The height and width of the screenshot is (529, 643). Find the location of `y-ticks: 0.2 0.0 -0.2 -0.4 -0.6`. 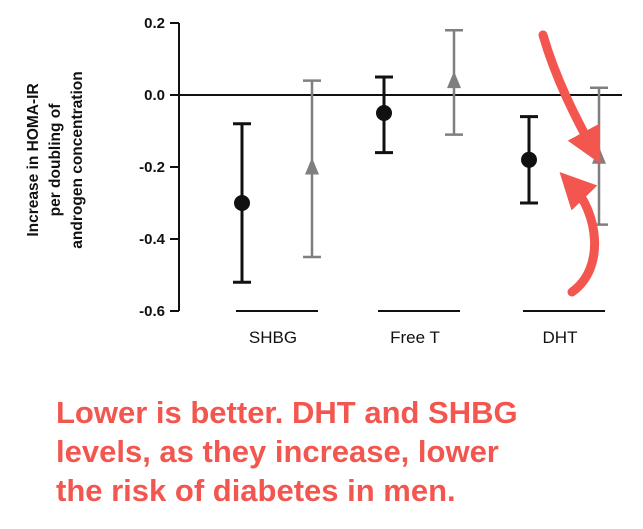

y-ticks: 0.2 0.0 -0.2 -0.4 -0.6 is located at coordinates (159, 167).